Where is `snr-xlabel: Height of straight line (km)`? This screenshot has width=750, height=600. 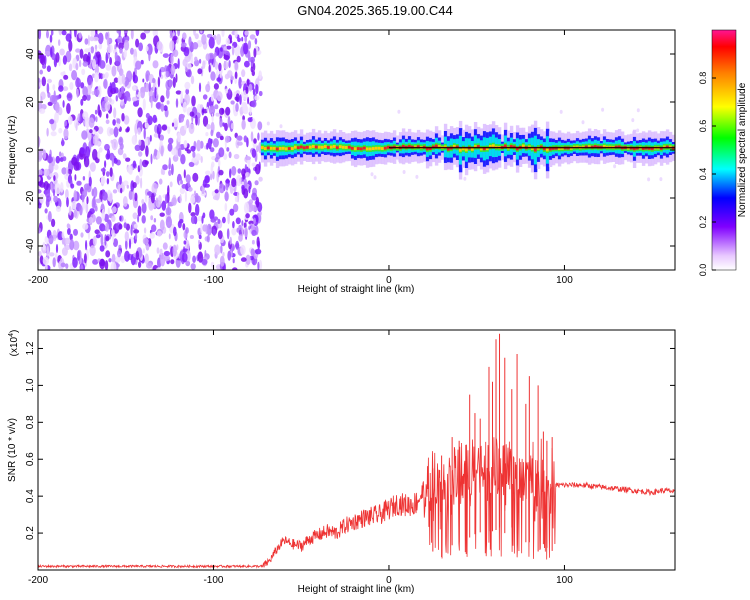
snr-xlabel: Height of straight line (km) is located at coordinates (356, 589).